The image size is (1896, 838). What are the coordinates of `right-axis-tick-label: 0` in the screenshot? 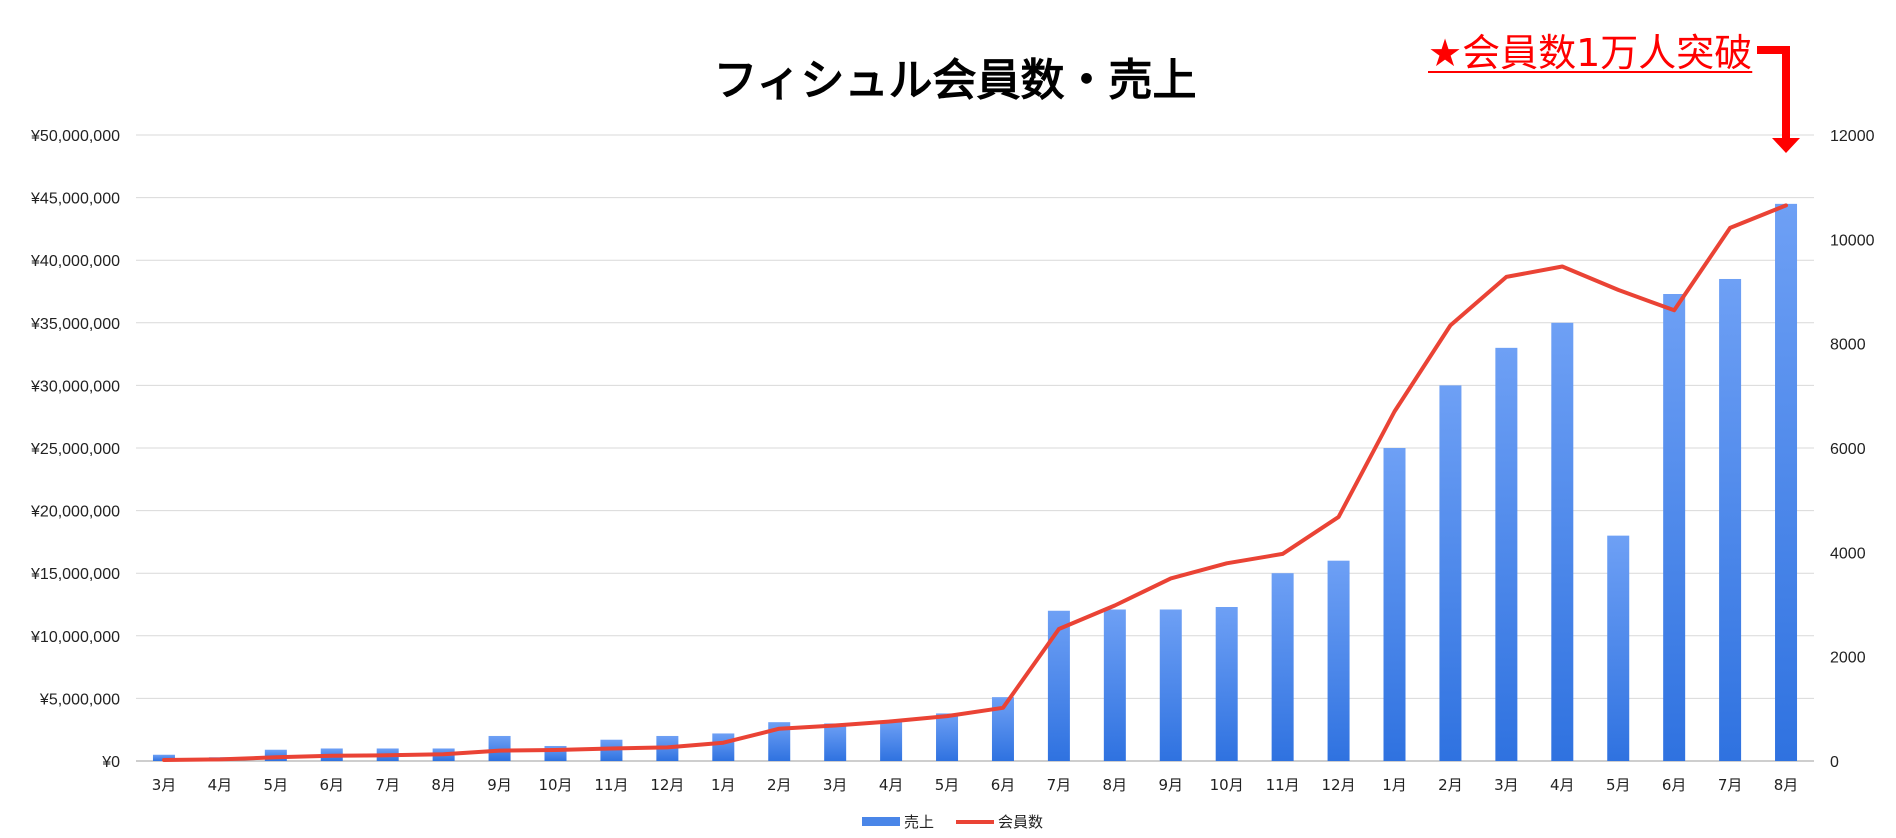 It's located at (1834, 762).